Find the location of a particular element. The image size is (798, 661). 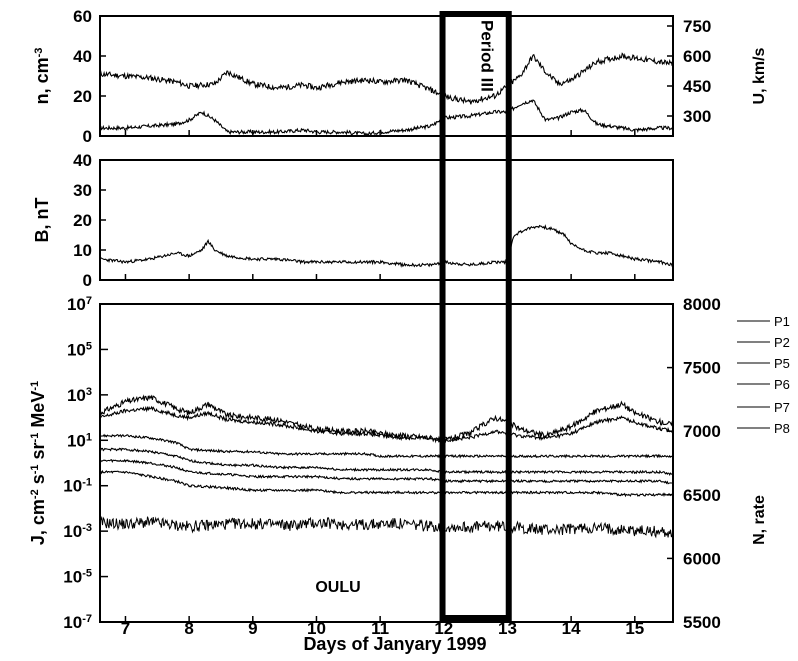

series-U is located at coordinates (386, 78).